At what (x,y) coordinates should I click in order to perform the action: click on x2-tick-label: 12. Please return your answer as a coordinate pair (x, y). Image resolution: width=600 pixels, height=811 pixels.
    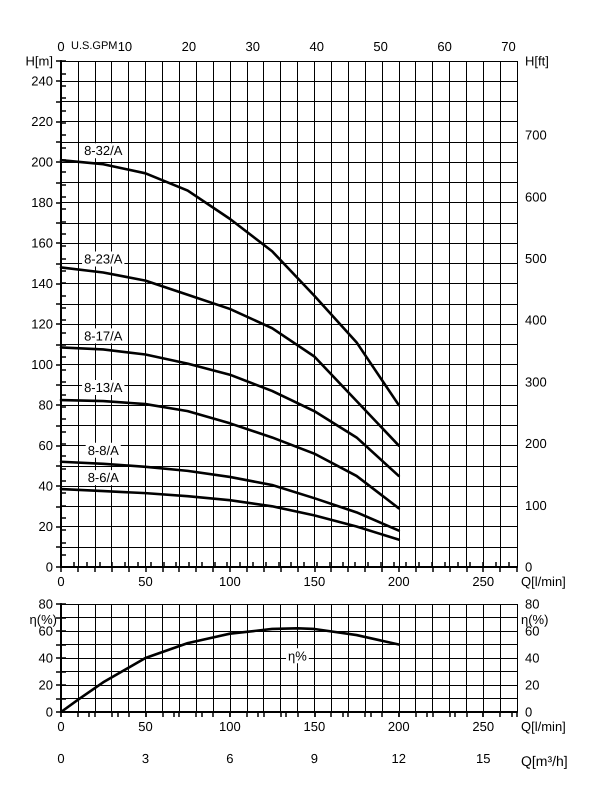
    Looking at the image, I should click on (399, 758).